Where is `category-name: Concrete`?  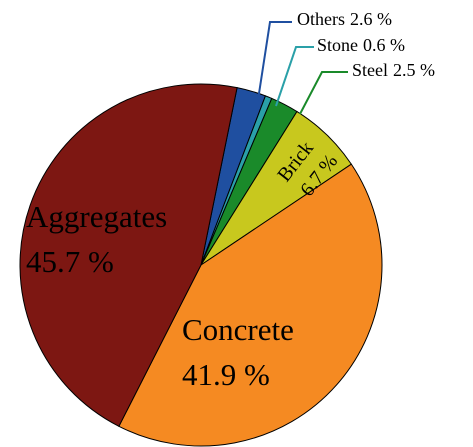 category-name: Concrete is located at coordinates (238, 329).